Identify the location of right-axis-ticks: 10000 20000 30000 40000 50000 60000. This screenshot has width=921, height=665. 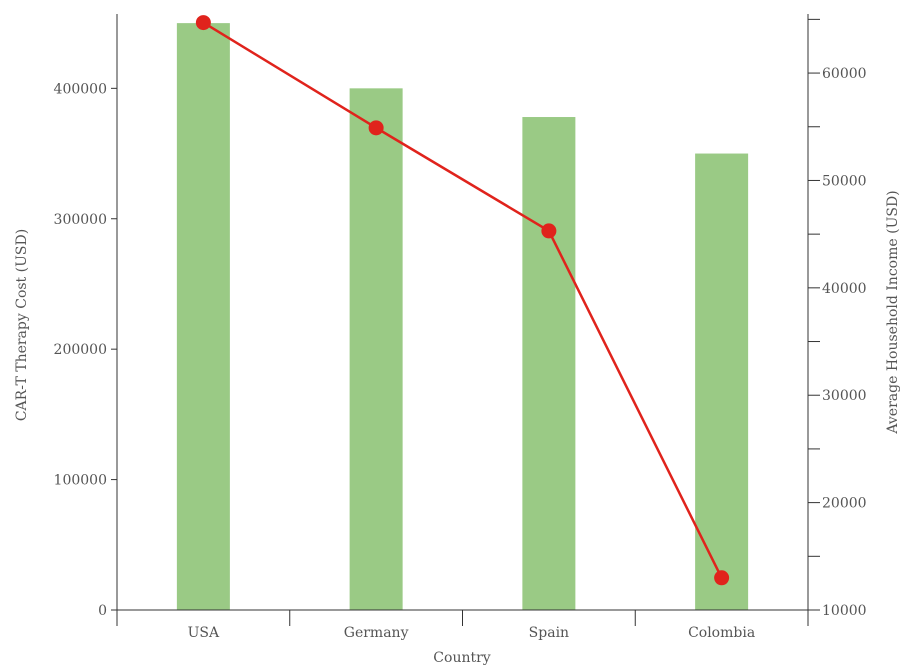
(837, 318).